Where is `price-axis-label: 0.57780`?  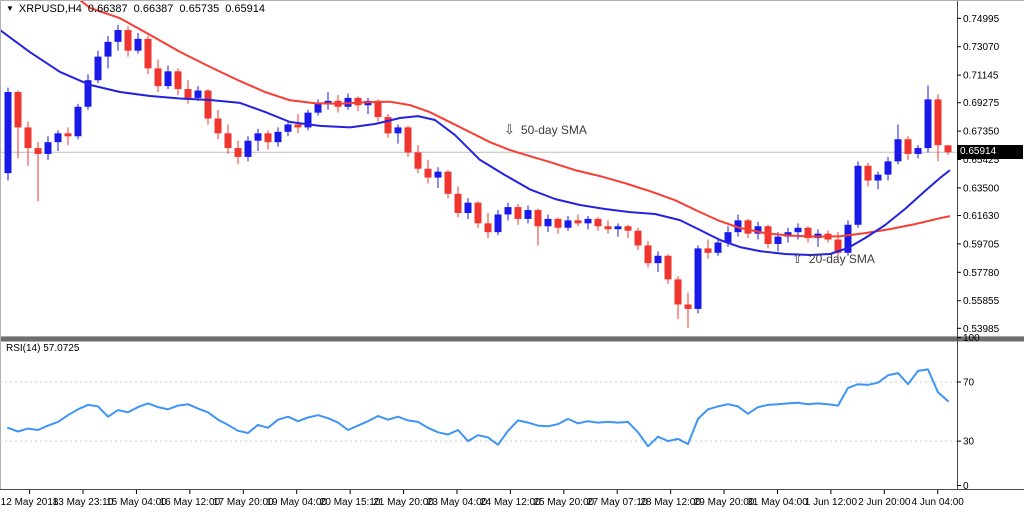
price-axis-label: 0.57780 is located at coordinates (981, 273).